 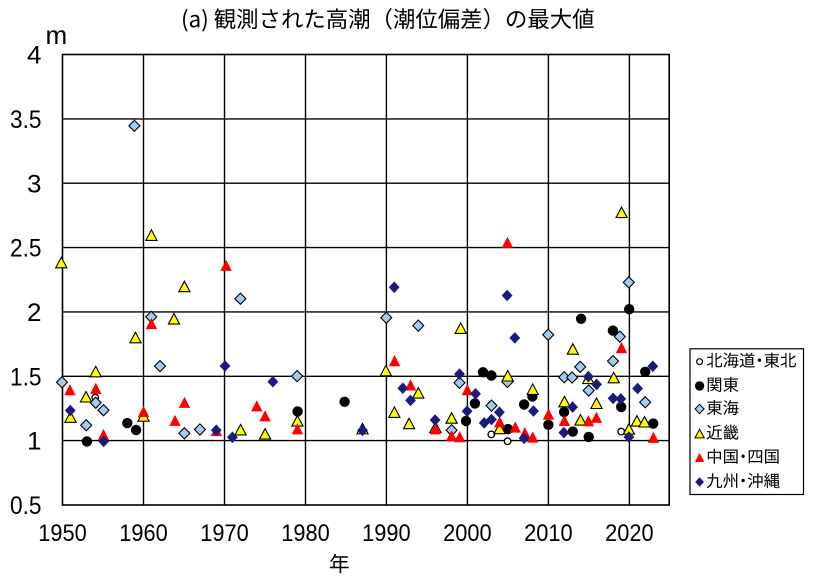 What do you see at coordinates (467, 533) in the screenshot?
I see `svg-text: 2000` at bounding box center [467, 533].